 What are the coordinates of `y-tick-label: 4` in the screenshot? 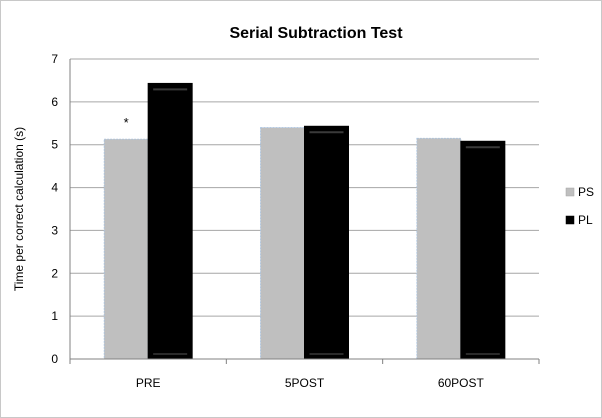 It's located at (54, 188).